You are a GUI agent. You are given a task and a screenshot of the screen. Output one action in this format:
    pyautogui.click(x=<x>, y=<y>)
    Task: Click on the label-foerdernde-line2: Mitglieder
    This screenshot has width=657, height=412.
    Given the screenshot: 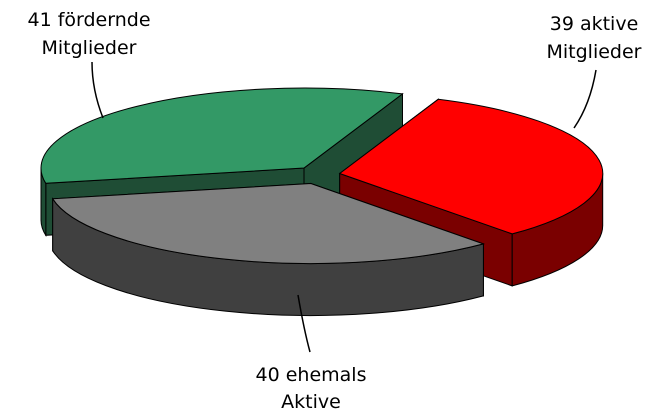 What is the action you would take?
    pyautogui.click(x=89, y=48)
    